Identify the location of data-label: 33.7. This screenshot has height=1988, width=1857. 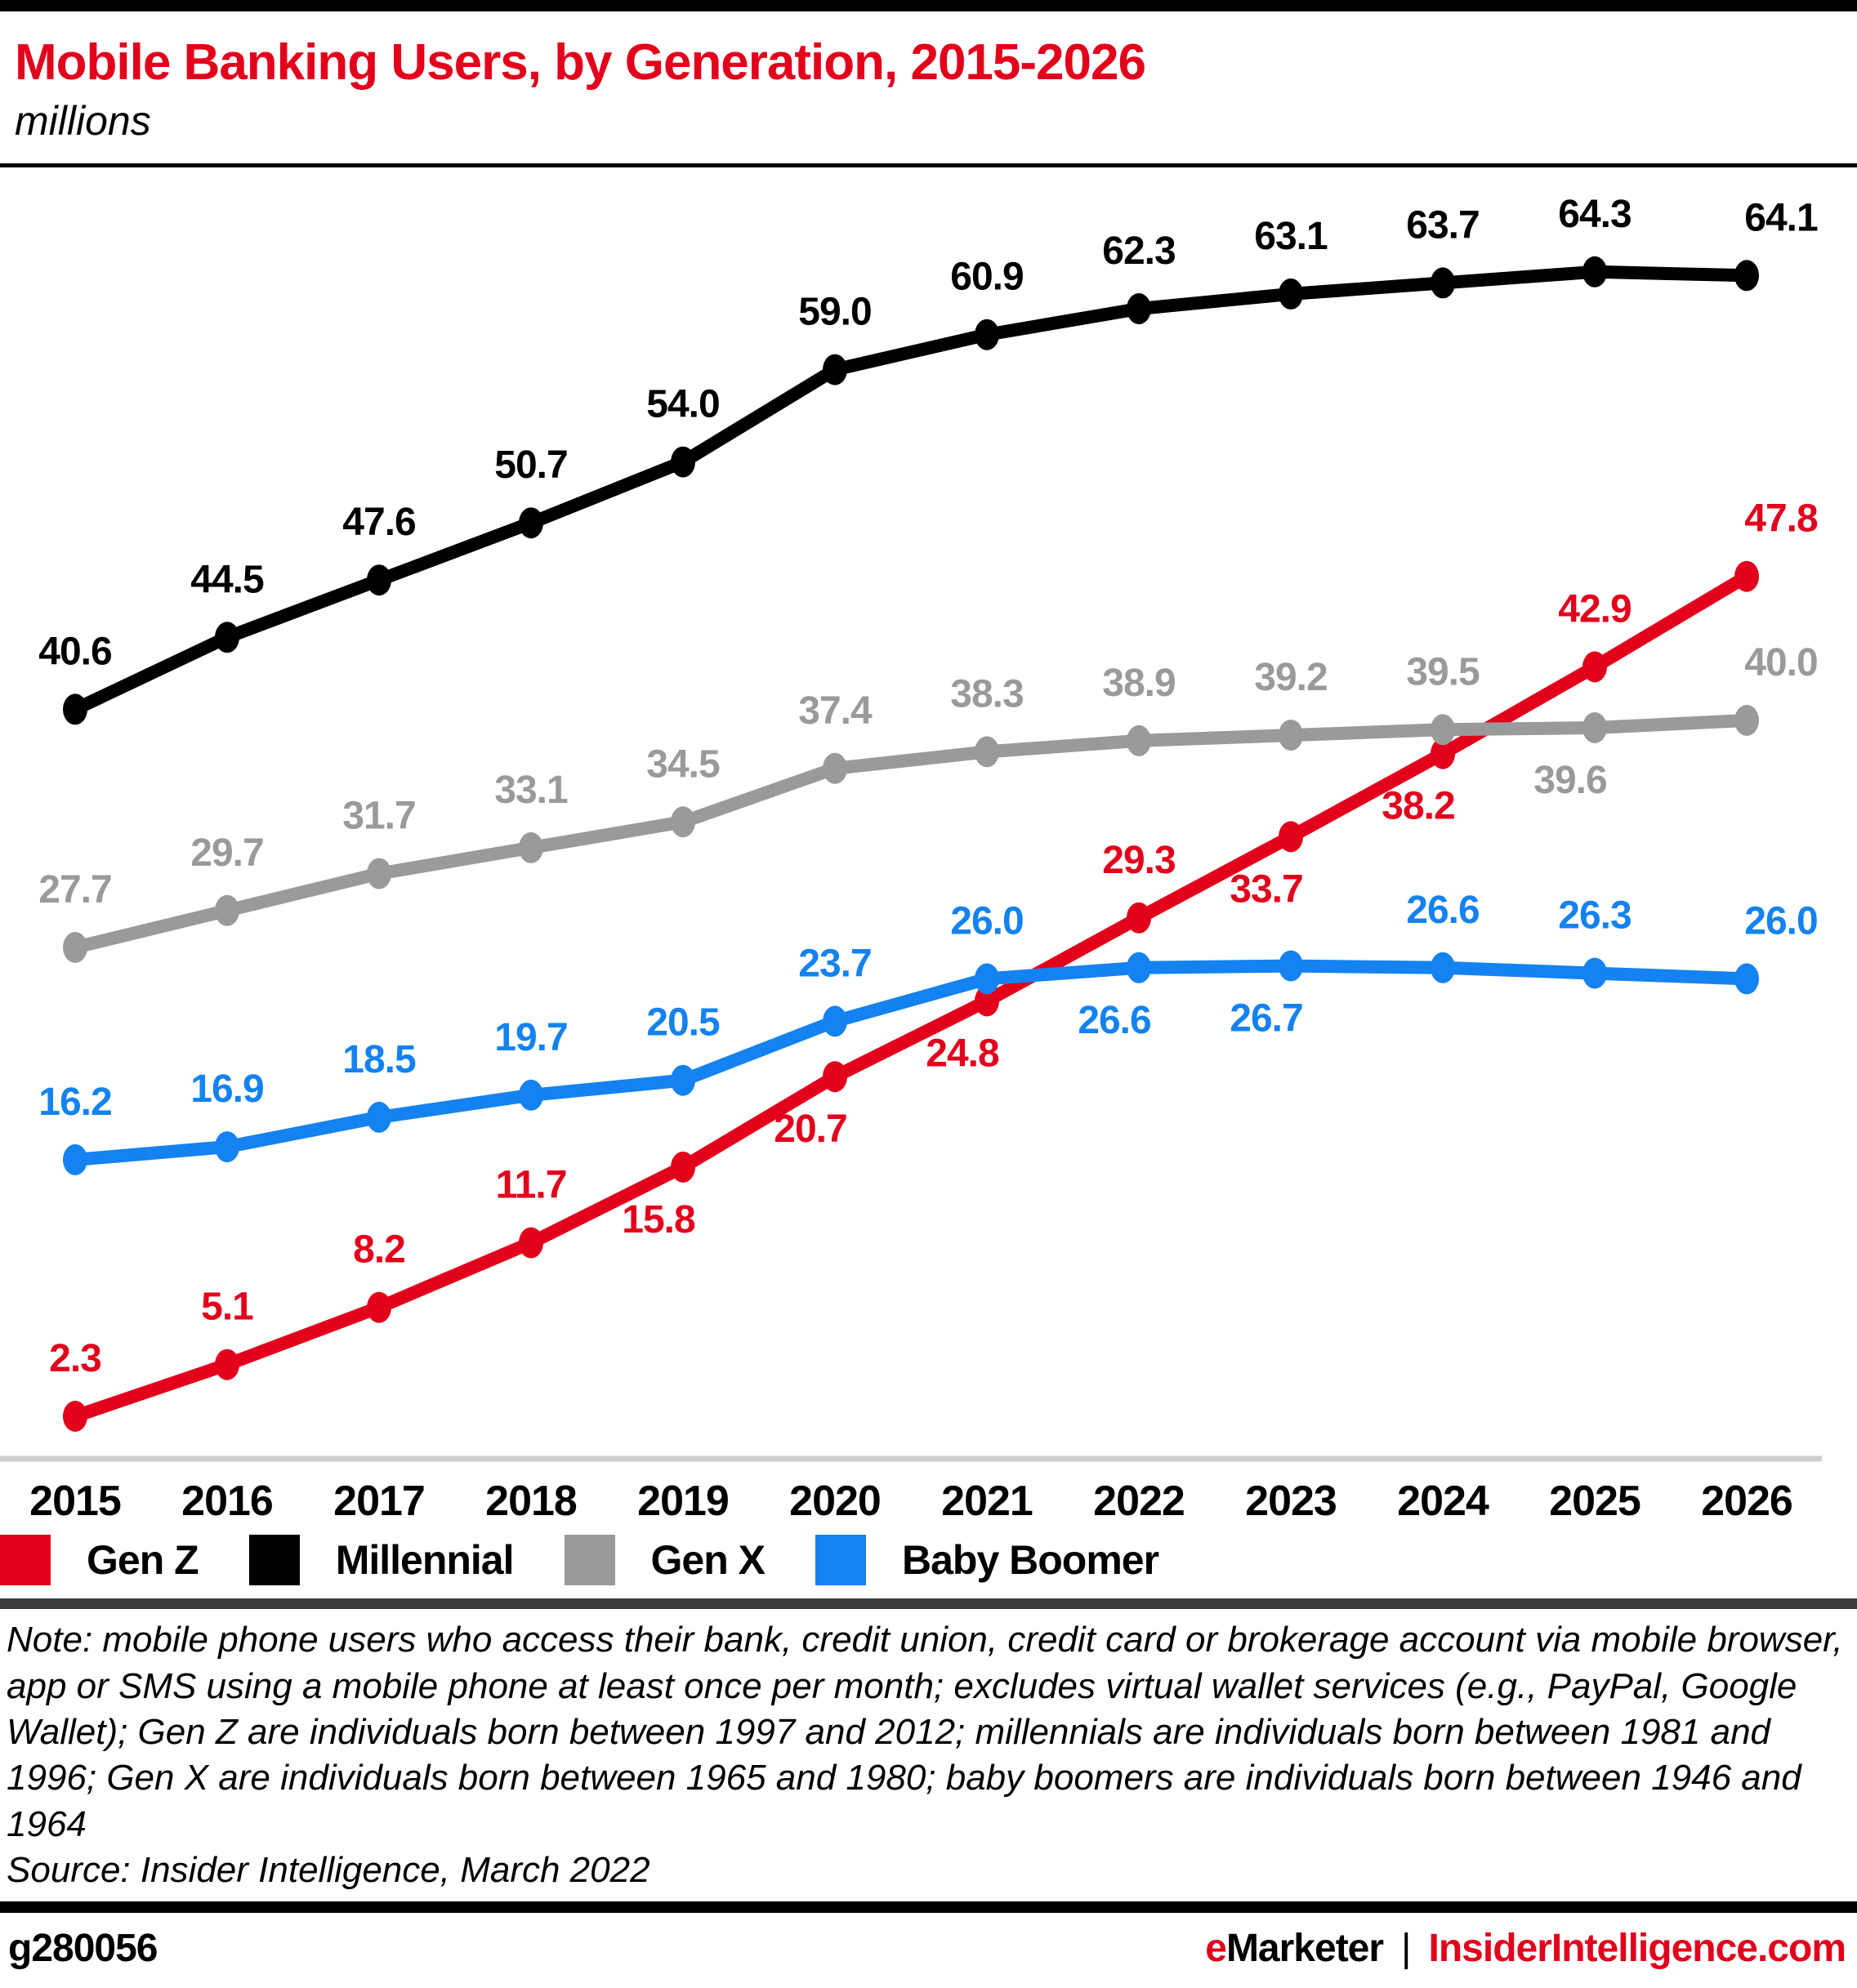
(1266, 890).